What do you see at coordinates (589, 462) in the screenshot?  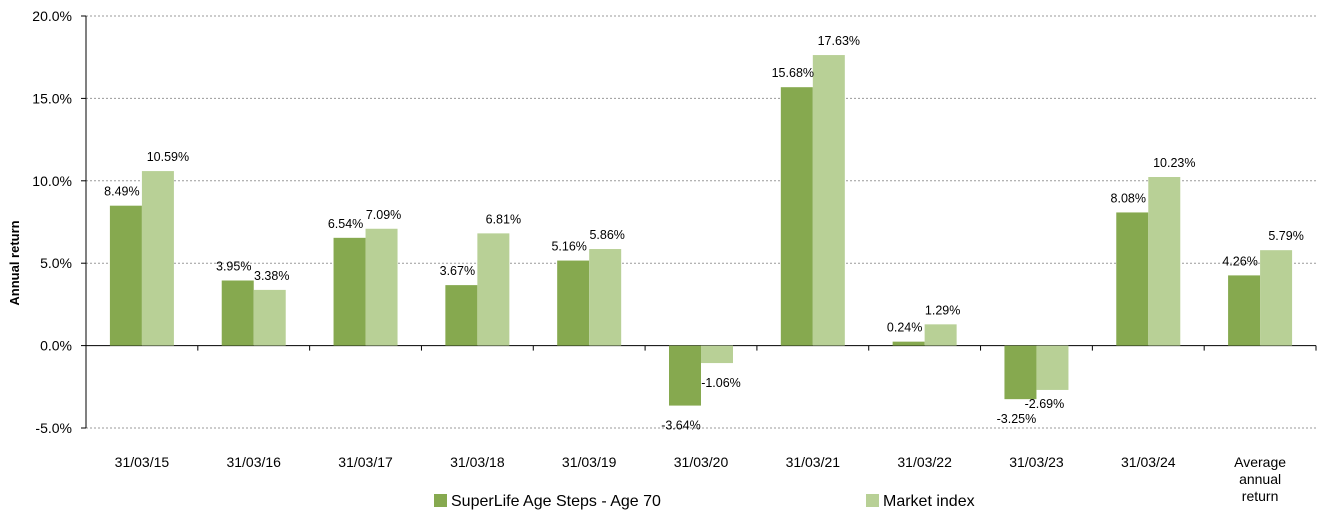 I see `x-tick-label: 31/03/19` at bounding box center [589, 462].